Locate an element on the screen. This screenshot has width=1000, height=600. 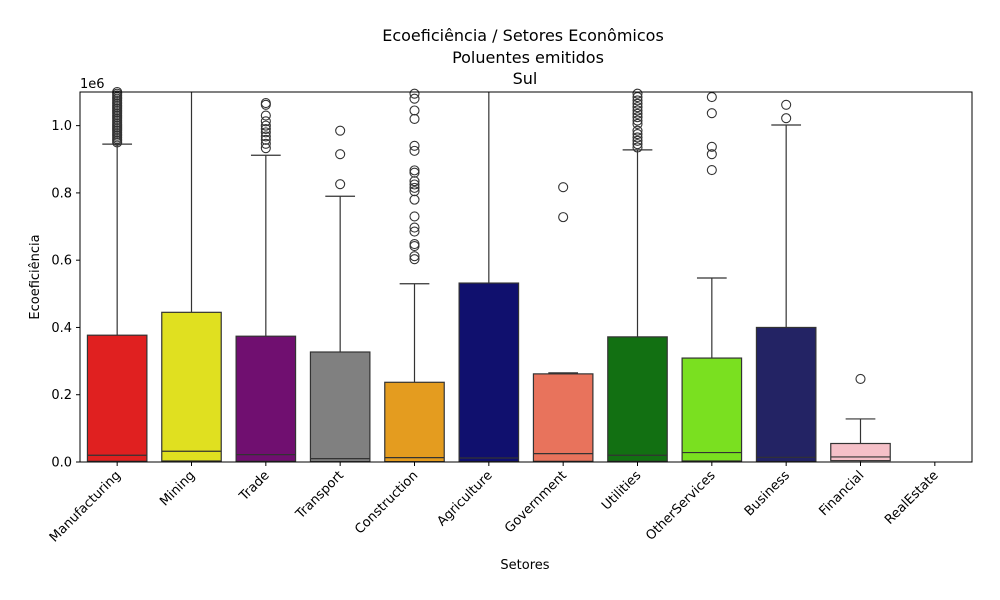
title-line-3: Sul is located at coordinates (525, 78).